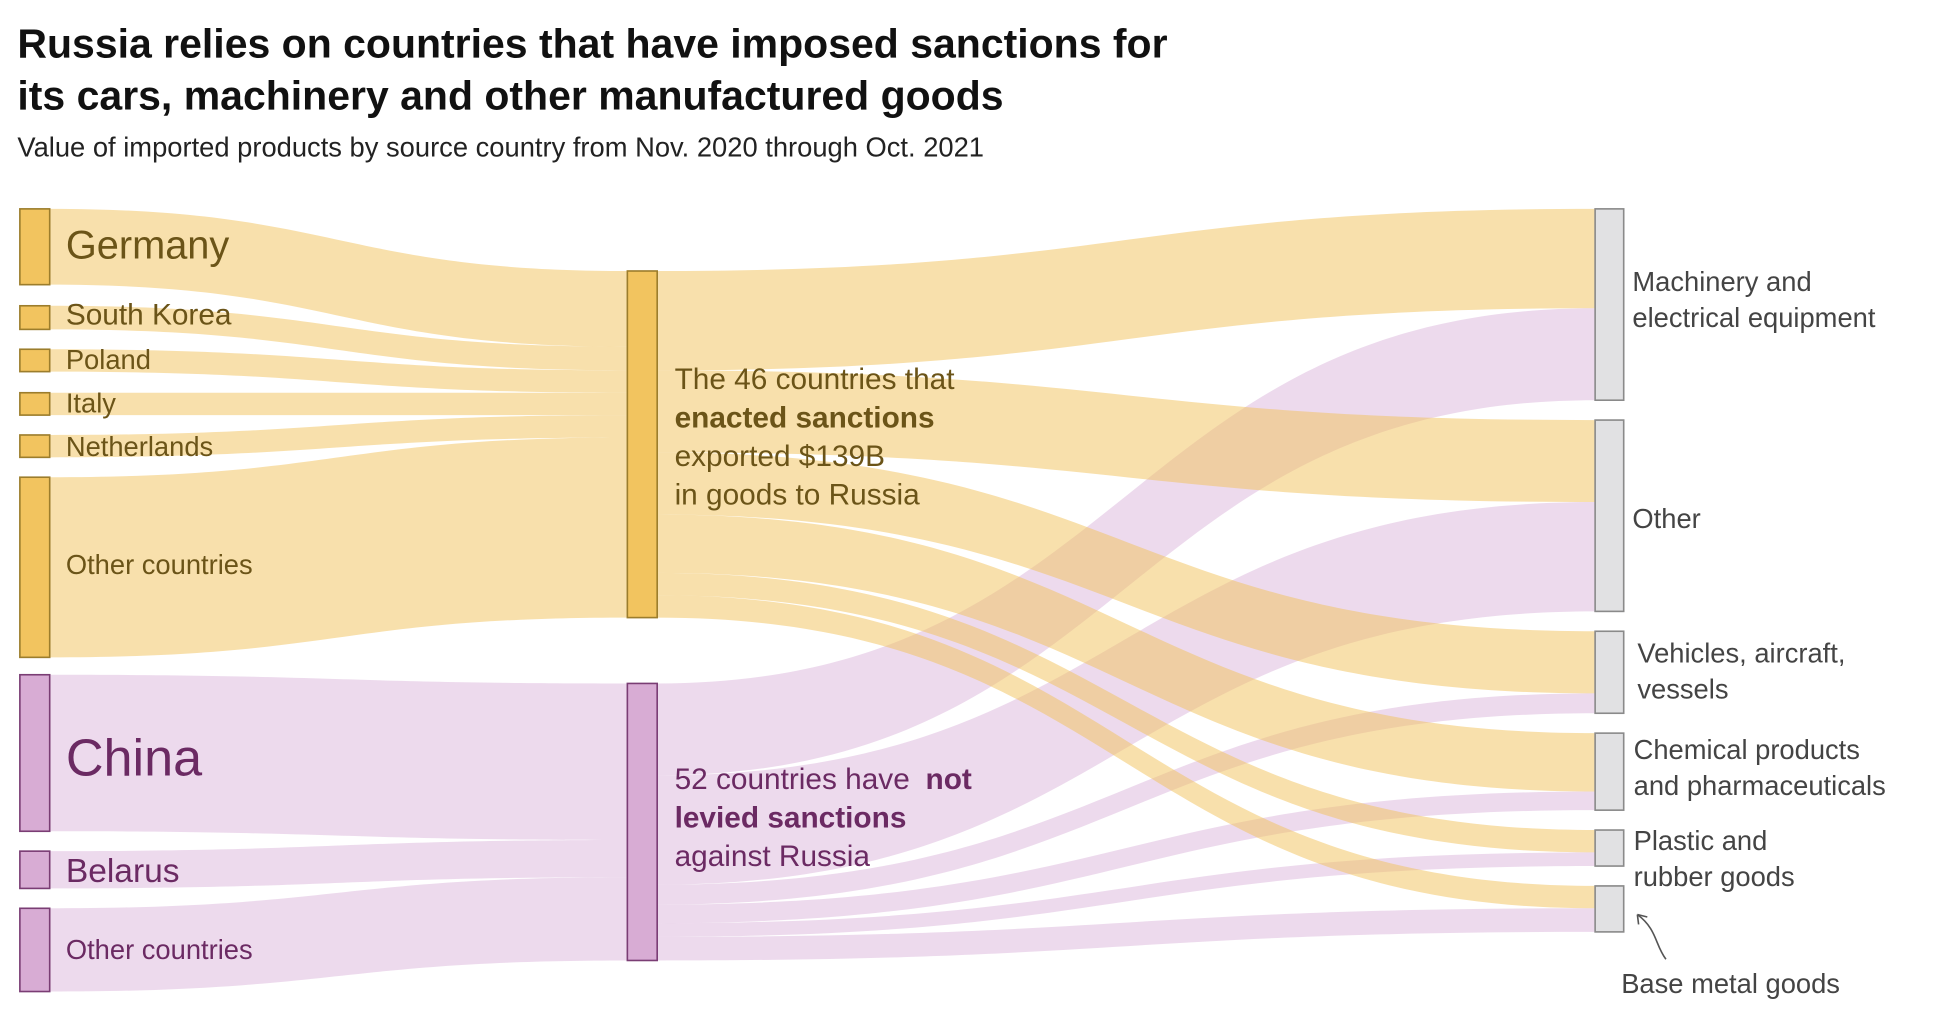 This screenshot has height=1024, width=1938. I want to click on arrowhead-icon, so click(1642, 919).